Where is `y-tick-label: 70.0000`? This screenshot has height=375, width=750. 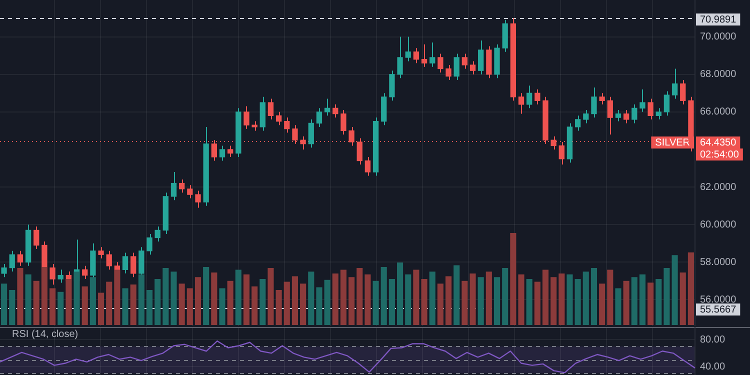 y-tick-label: 70.0000 is located at coordinates (718, 37).